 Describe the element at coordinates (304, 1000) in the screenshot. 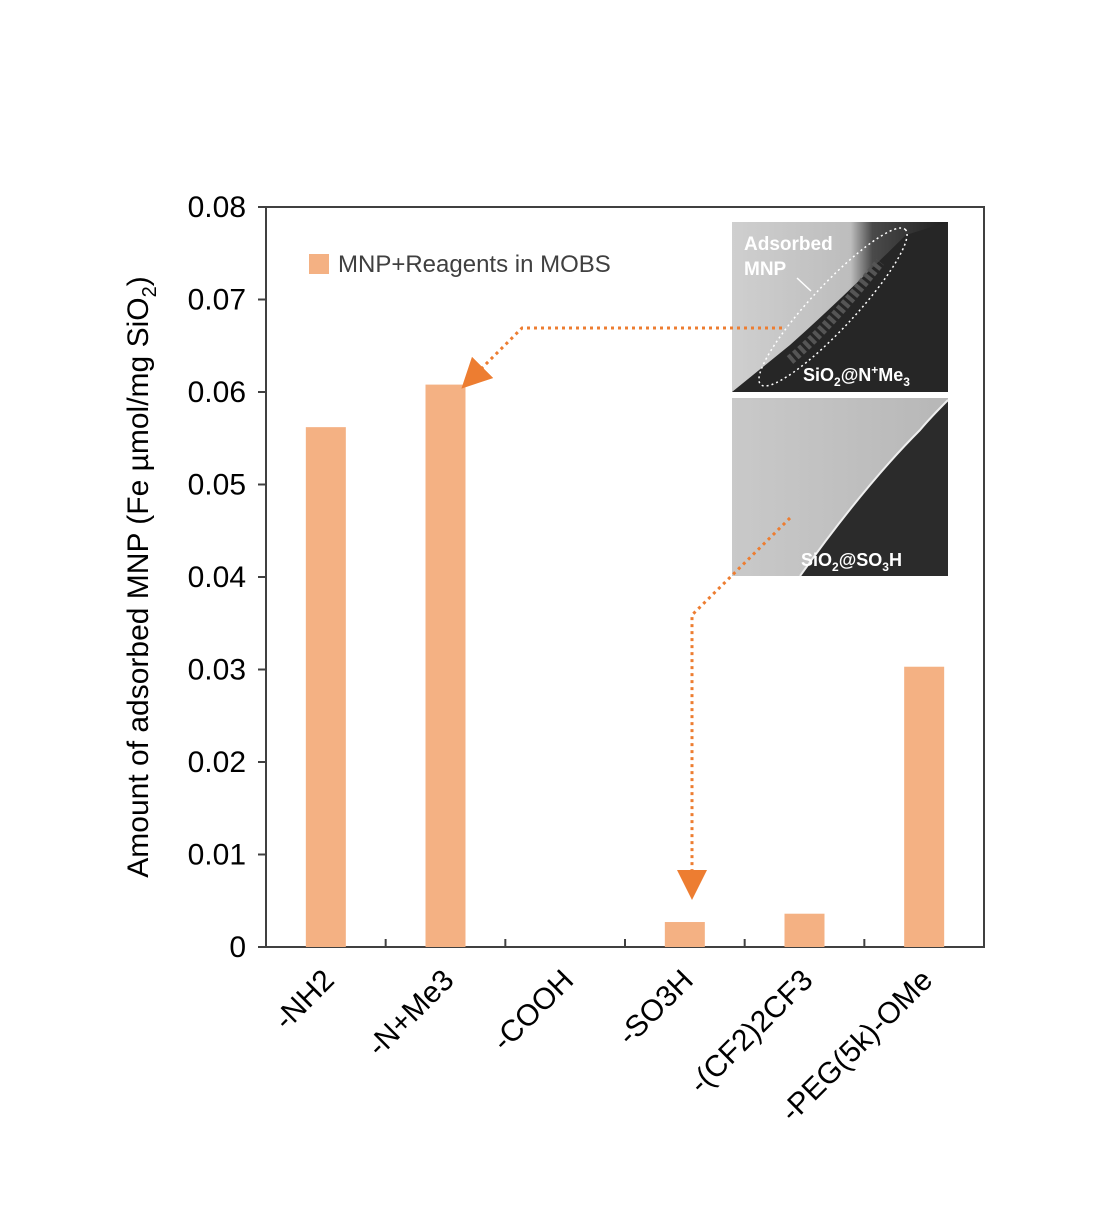

I see `x-tick-label: -NH2` at that location.